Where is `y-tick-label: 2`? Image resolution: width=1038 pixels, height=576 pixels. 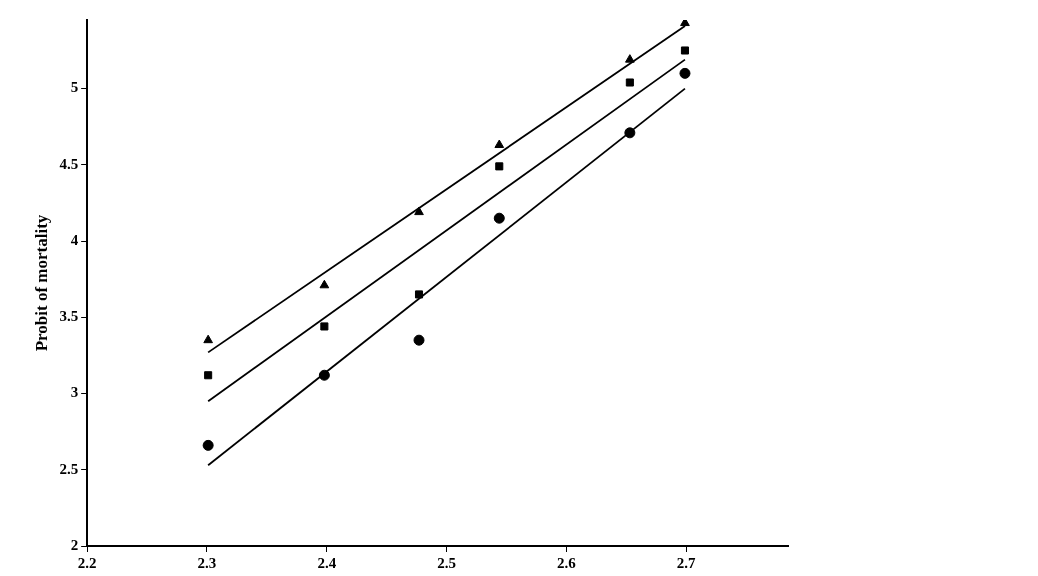
y-tick-label: 2 is located at coordinates (74, 544).